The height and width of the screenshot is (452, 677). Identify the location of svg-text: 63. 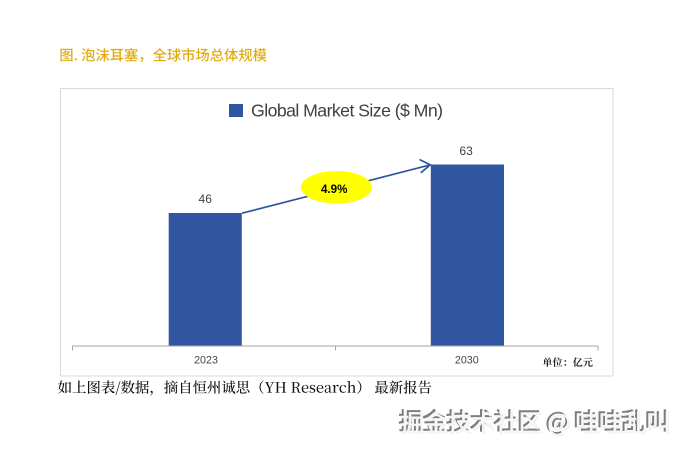
(466, 151).